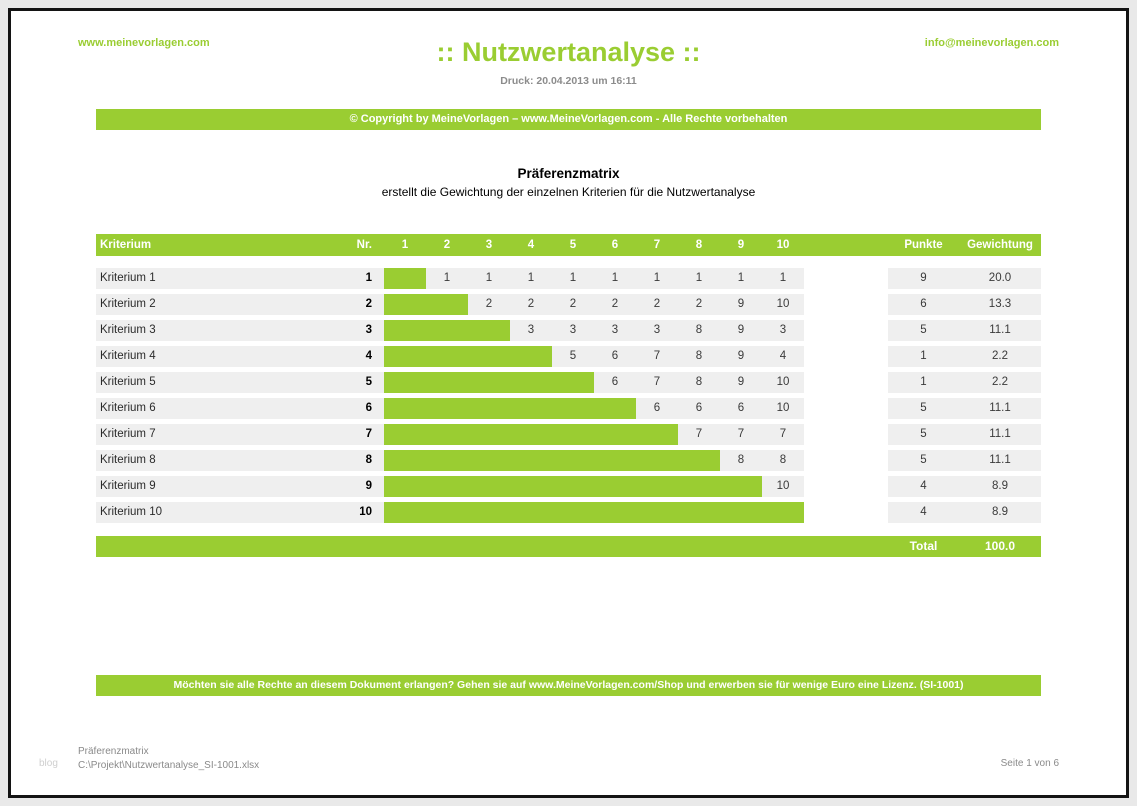 This screenshot has height=806, width=1137. I want to click on matrix-cells: 1 1 1 1 1 1 1 1 1, so click(594, 278).